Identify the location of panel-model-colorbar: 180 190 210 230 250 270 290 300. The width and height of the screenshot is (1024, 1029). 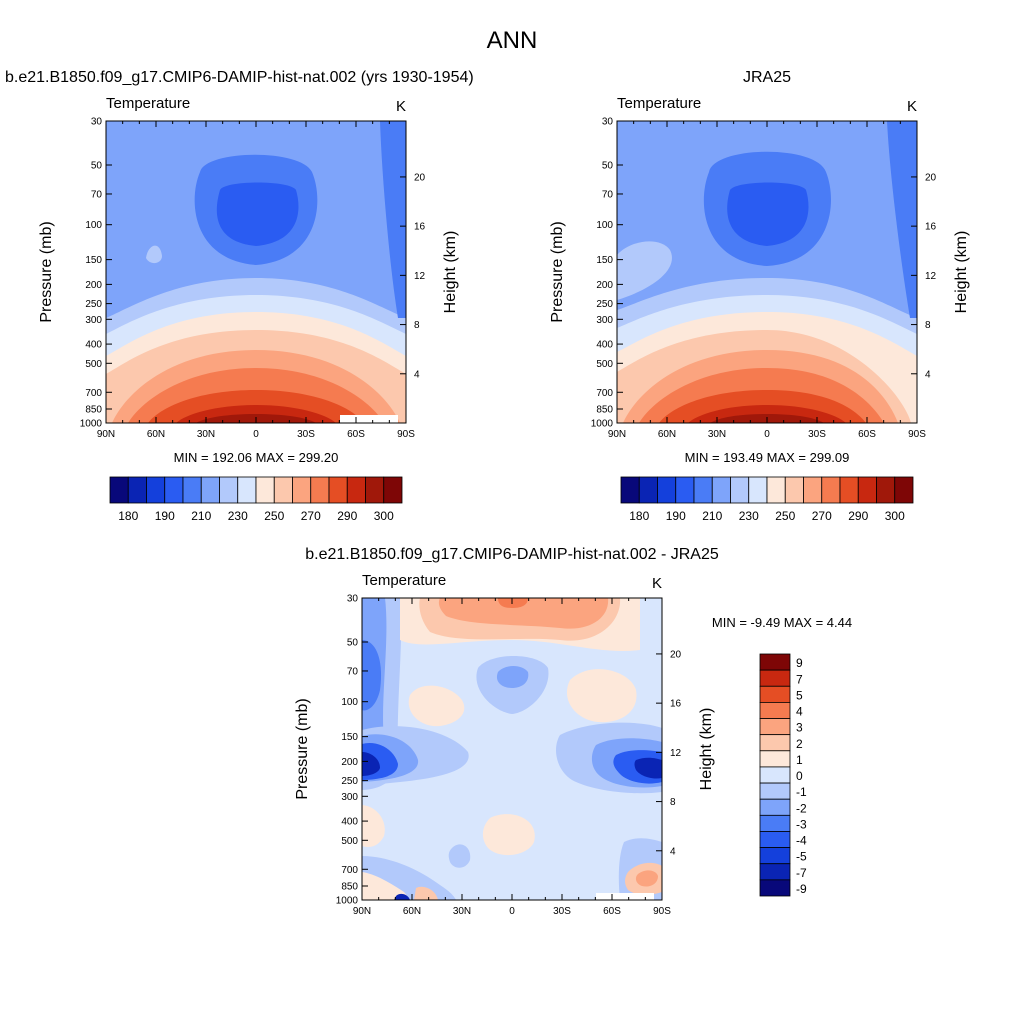
(256, 499).